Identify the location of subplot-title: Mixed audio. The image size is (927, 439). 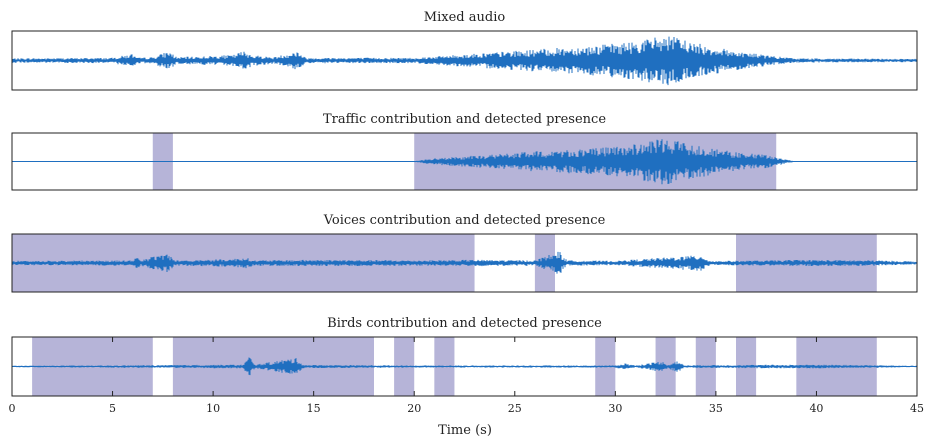
(465, 17).